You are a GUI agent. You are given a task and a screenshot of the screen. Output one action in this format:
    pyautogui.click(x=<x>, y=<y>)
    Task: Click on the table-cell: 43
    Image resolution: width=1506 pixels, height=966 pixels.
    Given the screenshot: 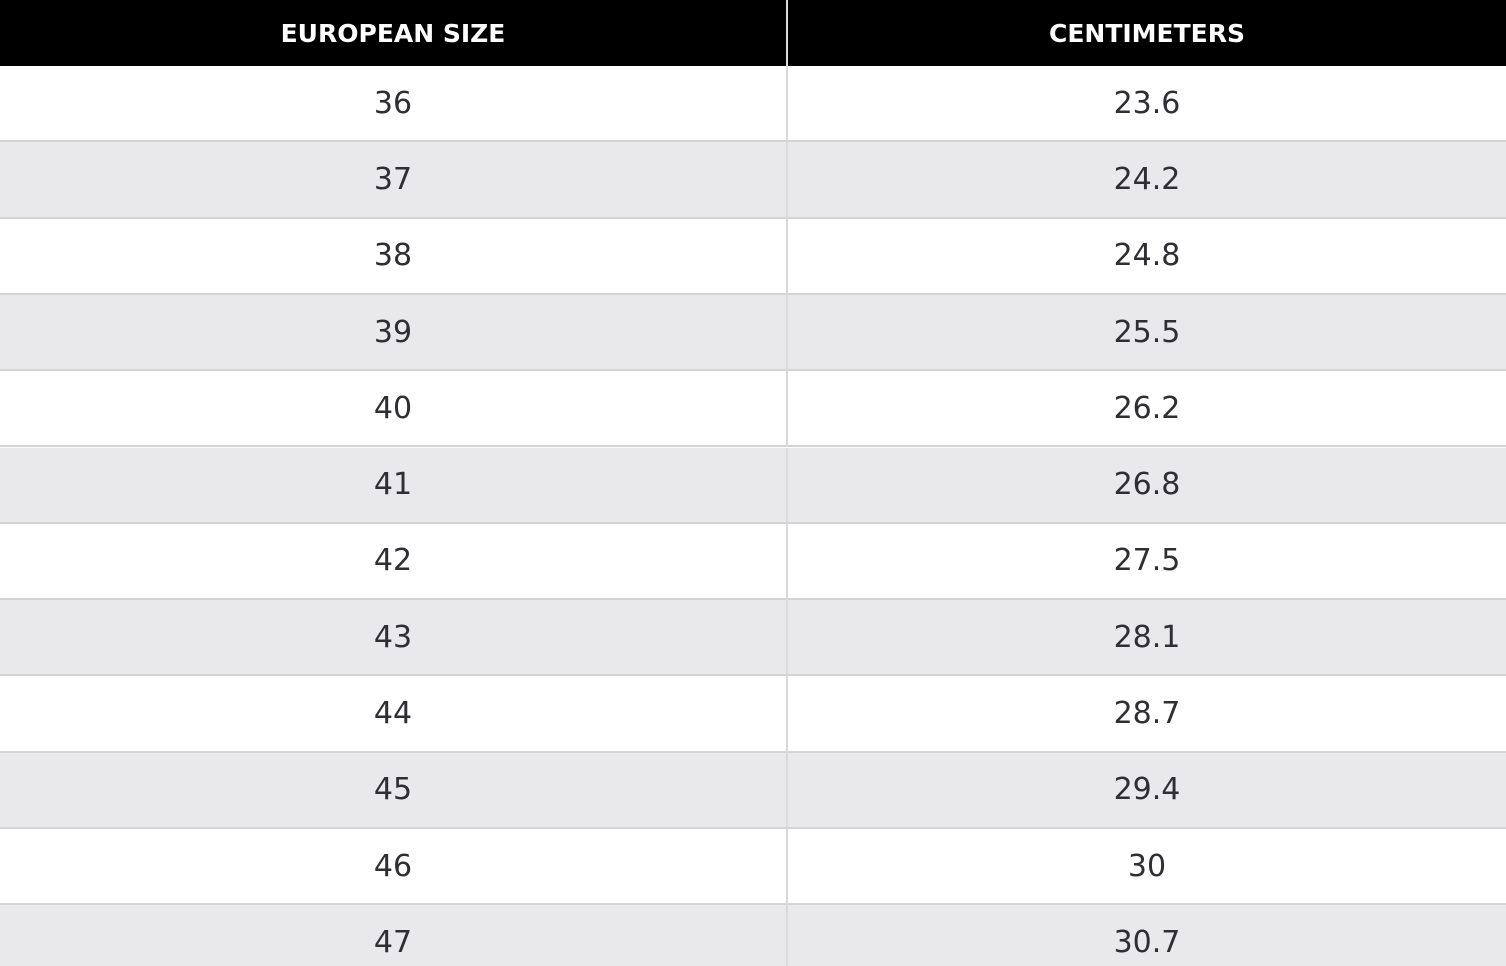 What is the action you would take?
    pyautogui.click(x=394, y=638)
    